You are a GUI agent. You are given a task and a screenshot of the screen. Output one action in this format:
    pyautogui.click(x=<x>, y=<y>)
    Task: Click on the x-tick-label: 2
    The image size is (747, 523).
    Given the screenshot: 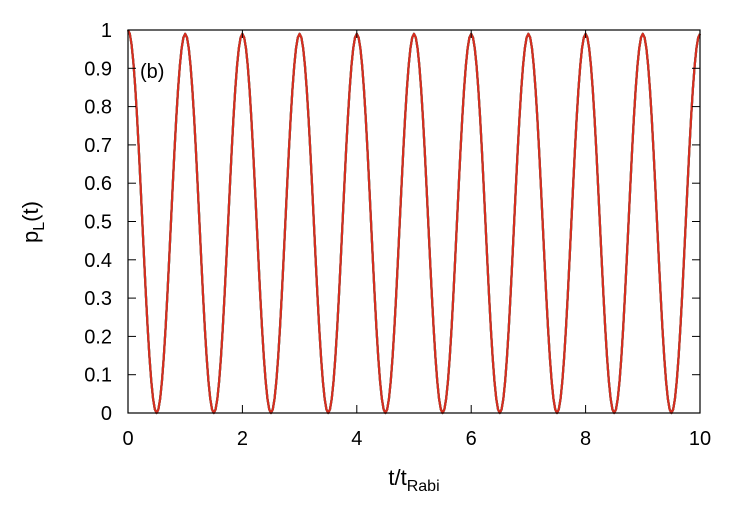 What is the action you would take?
    pyautogui.click(x=242, y=439)
    